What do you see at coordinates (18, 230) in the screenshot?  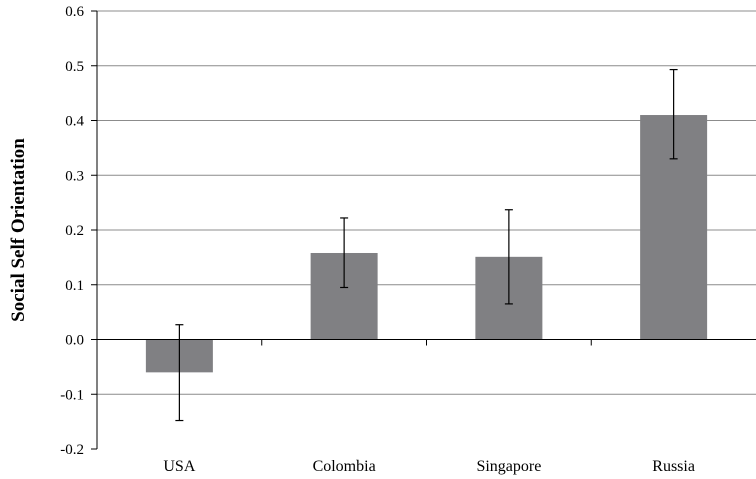 I see `y-axis-title: Social Self Orientation` at bounding box center [18, 230].